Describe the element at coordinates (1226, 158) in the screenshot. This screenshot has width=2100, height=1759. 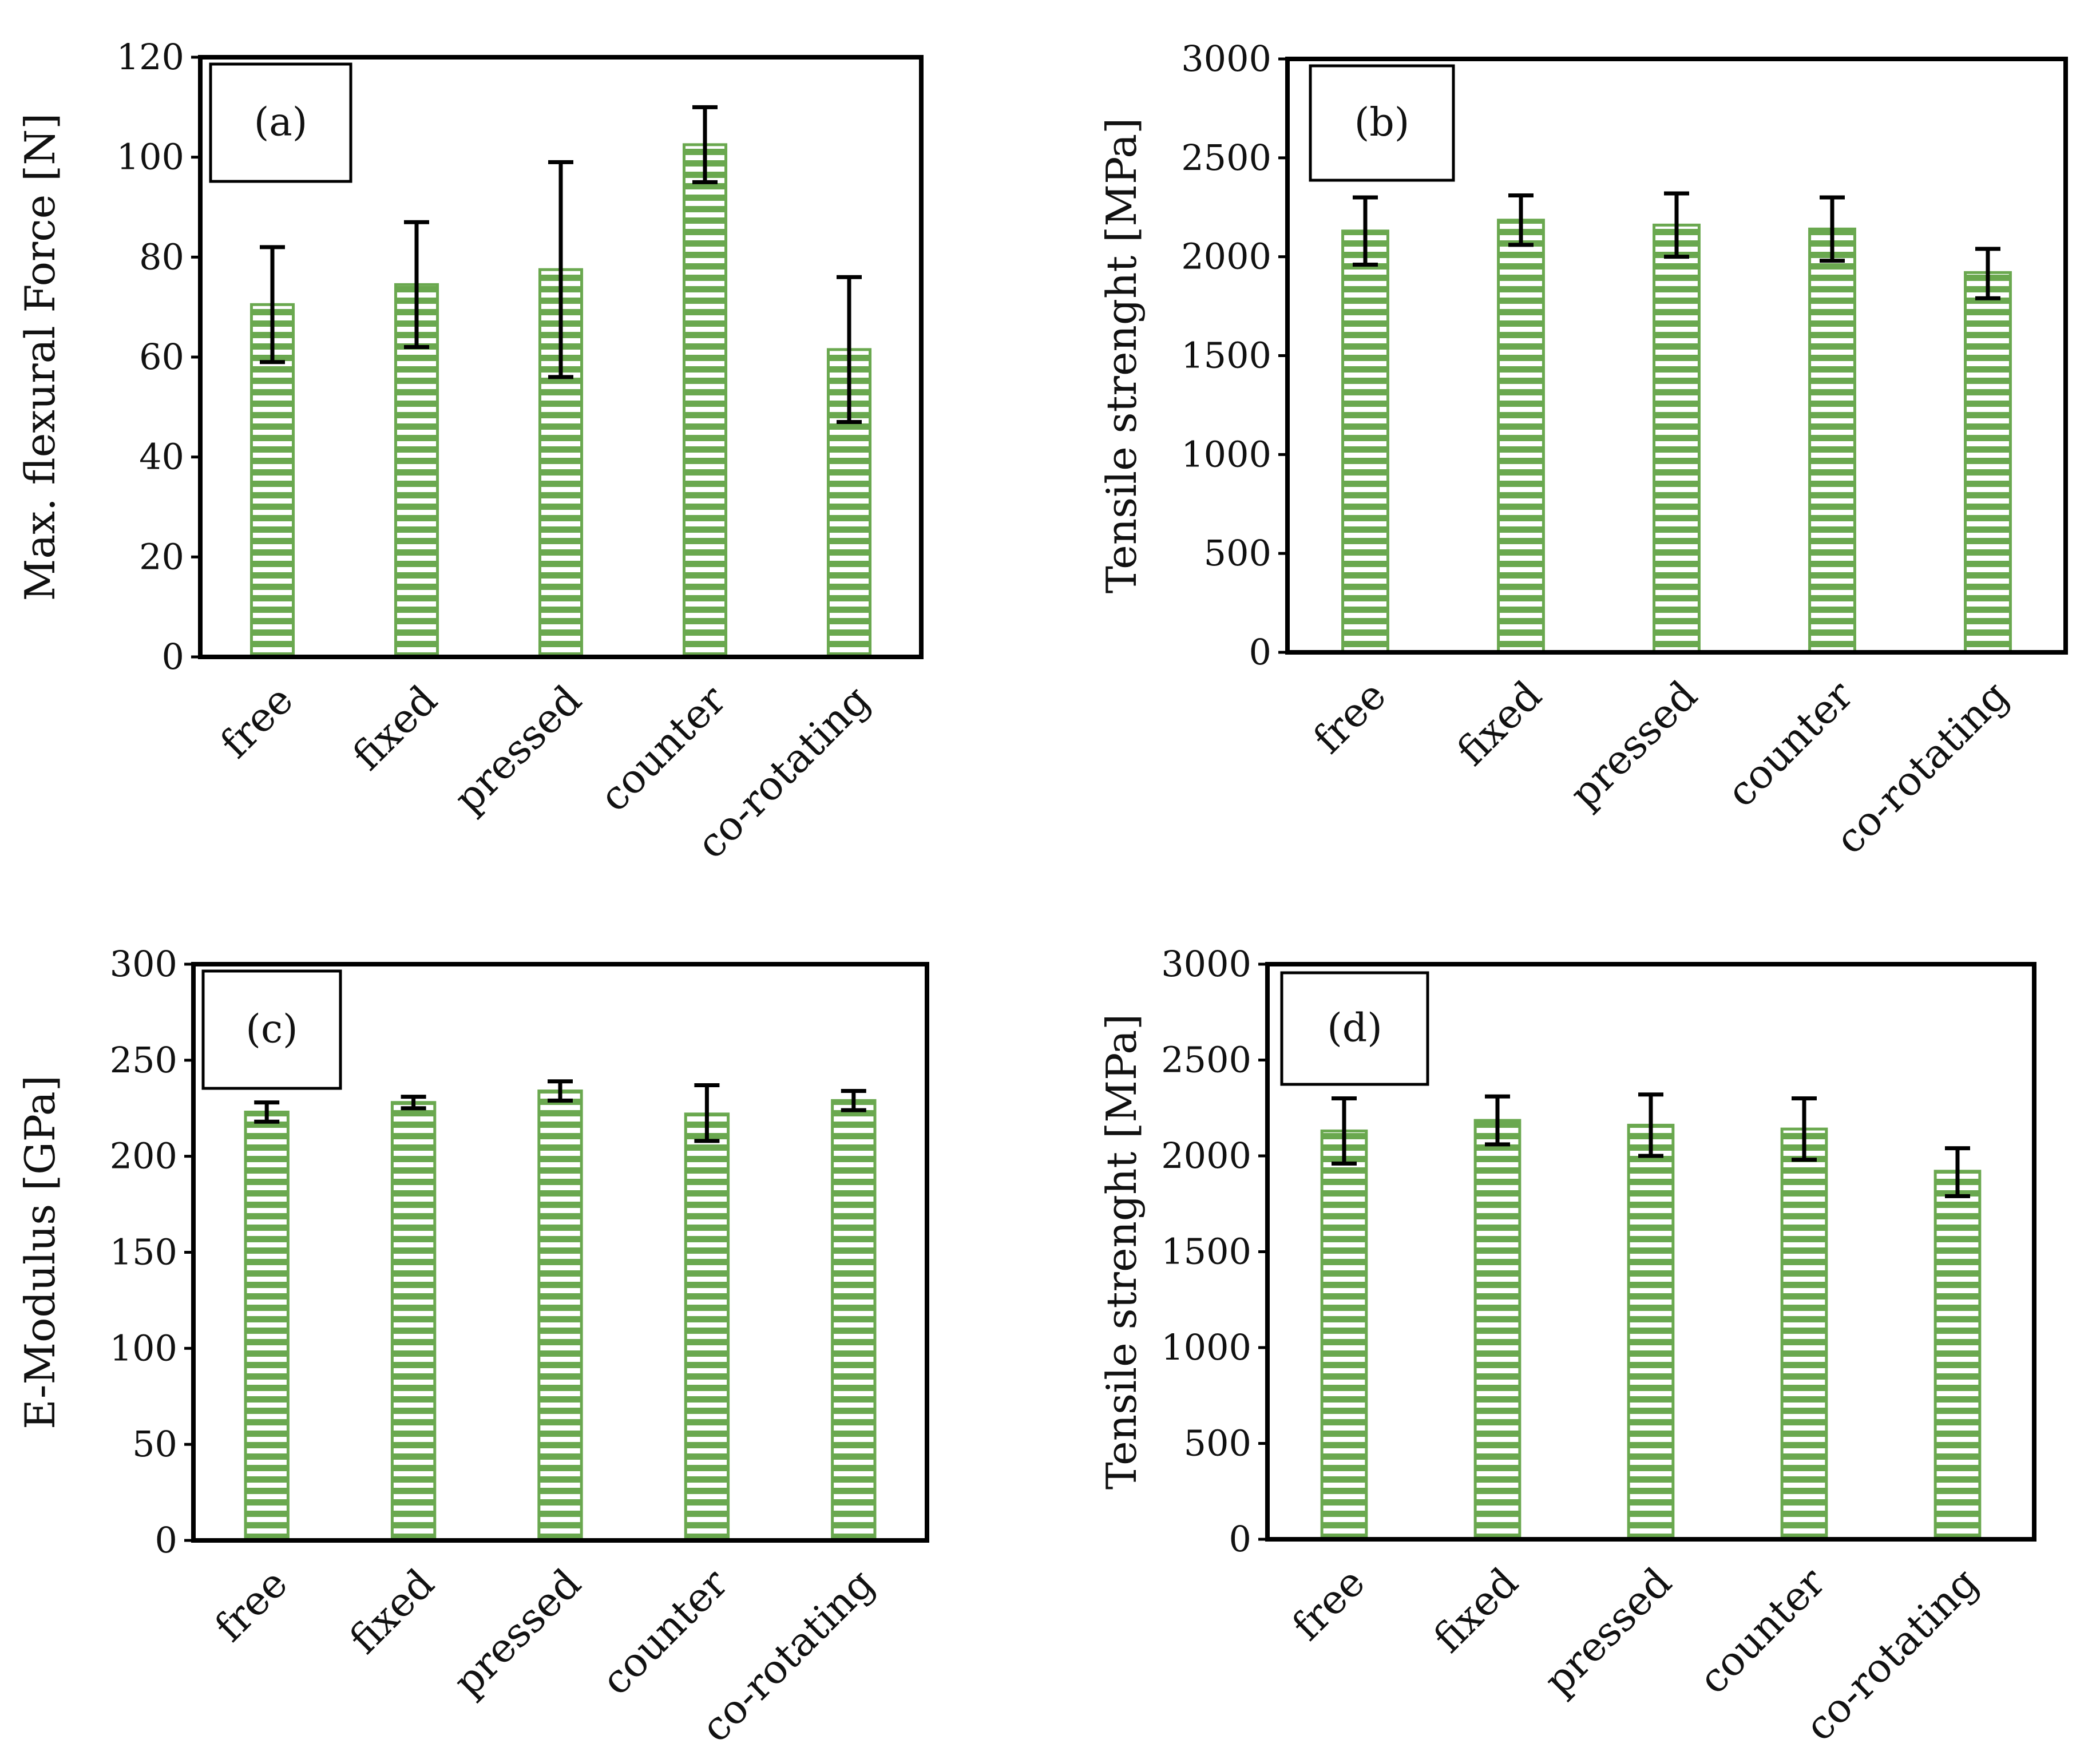
I see `y-tick-label-b-5: 2500` at that location.